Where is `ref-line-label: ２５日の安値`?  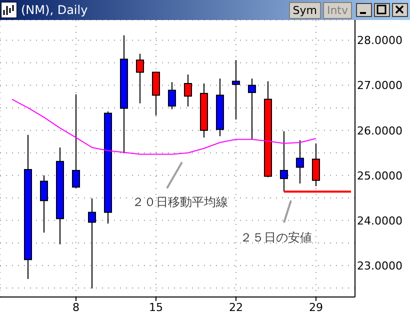
ref-line-label: ２５日の安値 is located at coordinates (276, 237).